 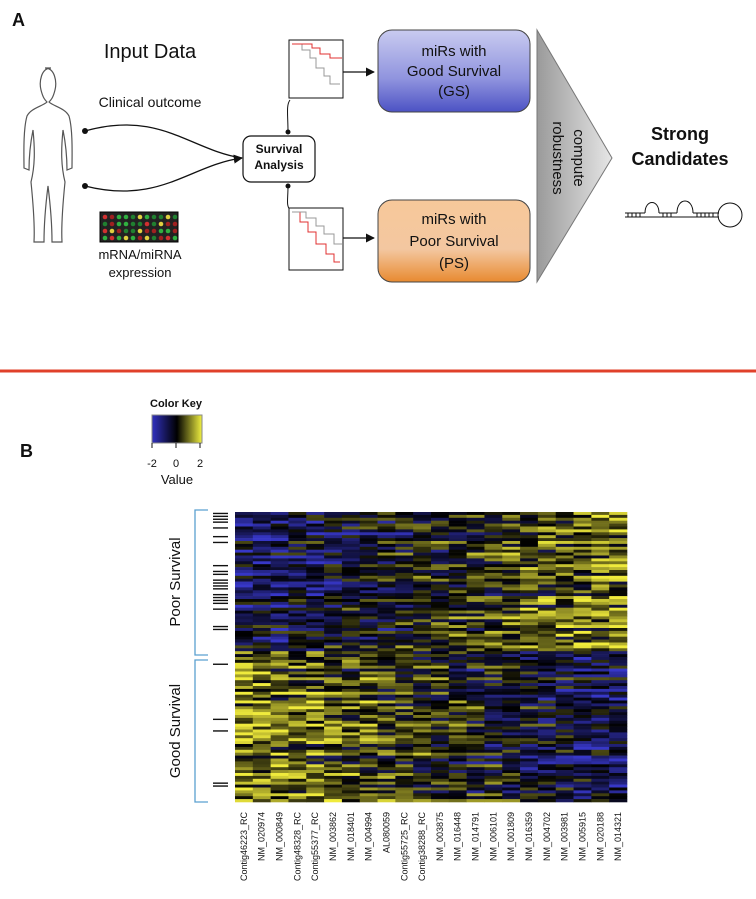 What do you see at coordinates (333, 836) in the screenshot?
I see `column-label: NM_003862` at bounding box center [333, 836].